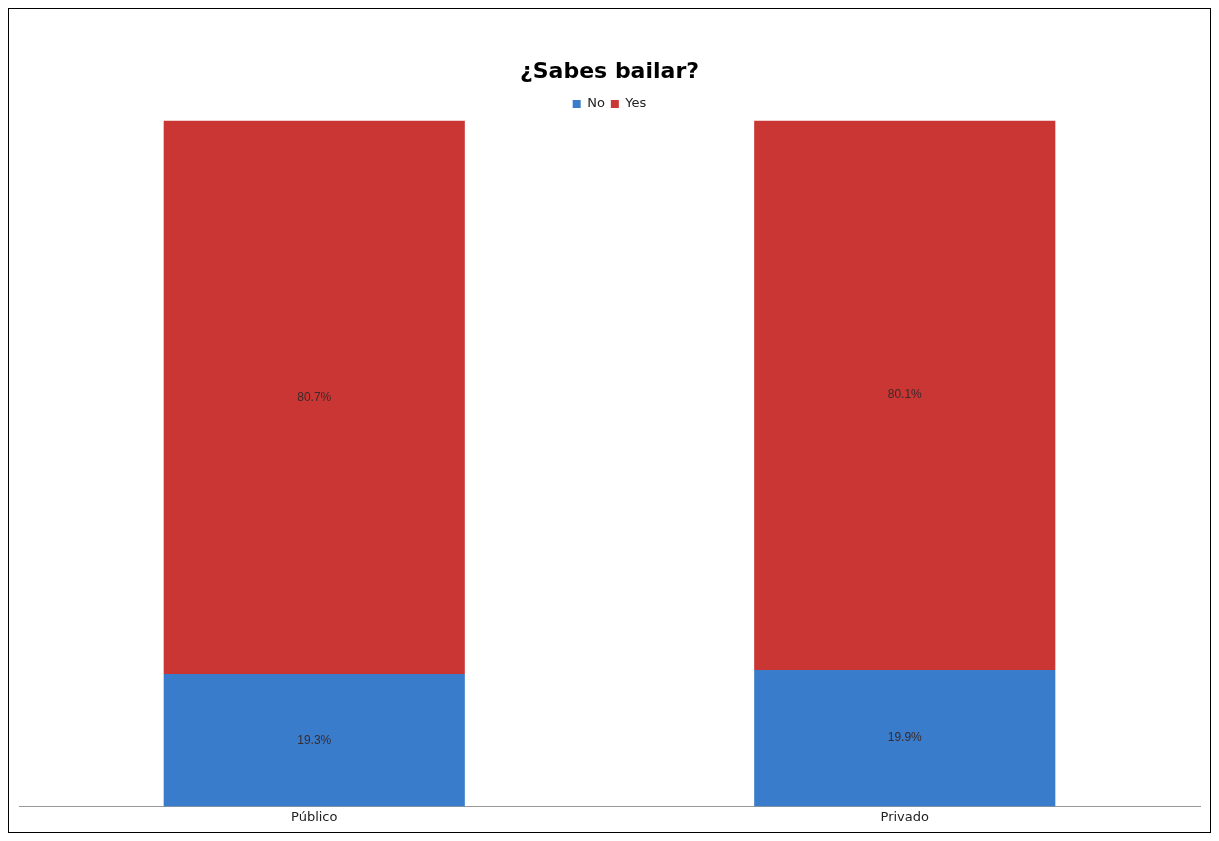 The width and height of the screenshot is (1219, 841). Describe the element at coordinates (905, 737) in the screenshot. I see `data-label: 19.9%` at that location.